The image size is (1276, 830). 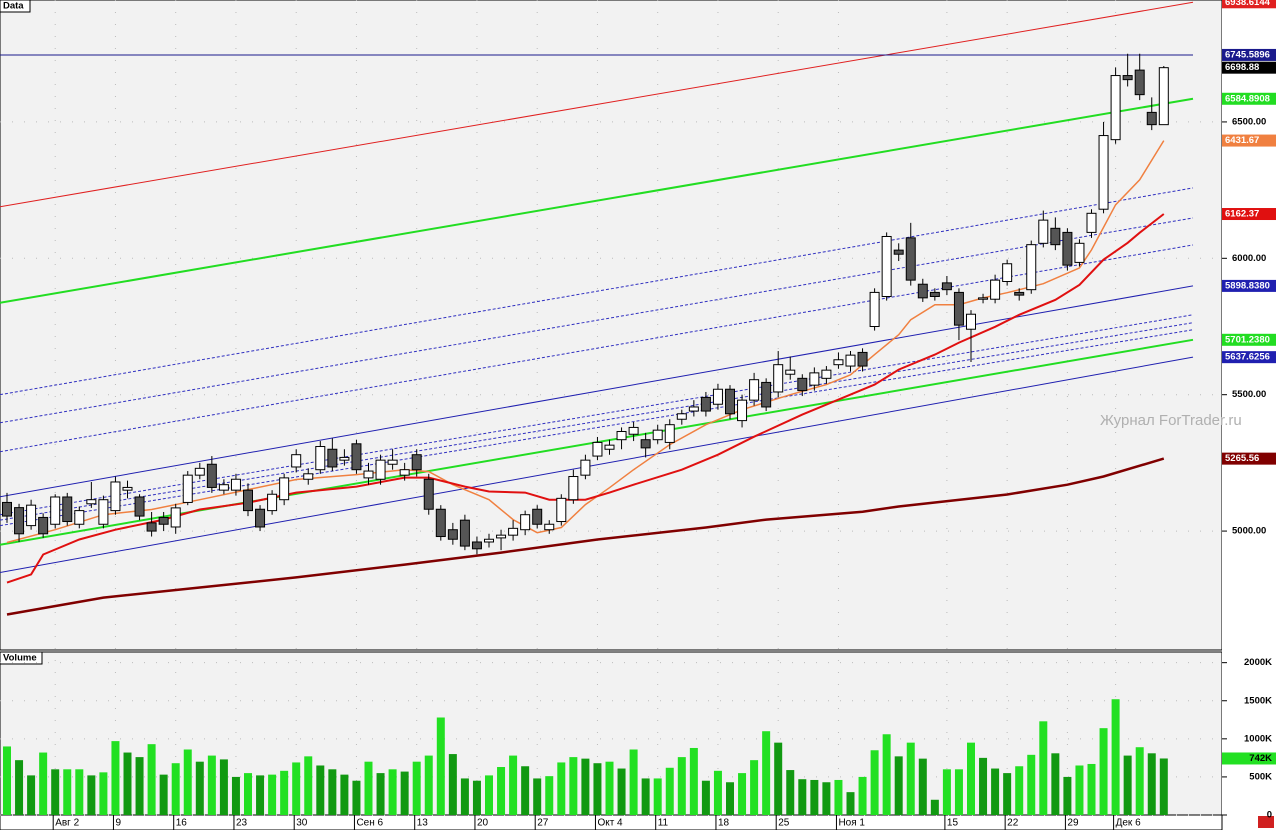 What do you see at coordinates (67, 823) in the screenshot?
I see `x-tick-label: Авг 2` at bounding box center [67, 823].